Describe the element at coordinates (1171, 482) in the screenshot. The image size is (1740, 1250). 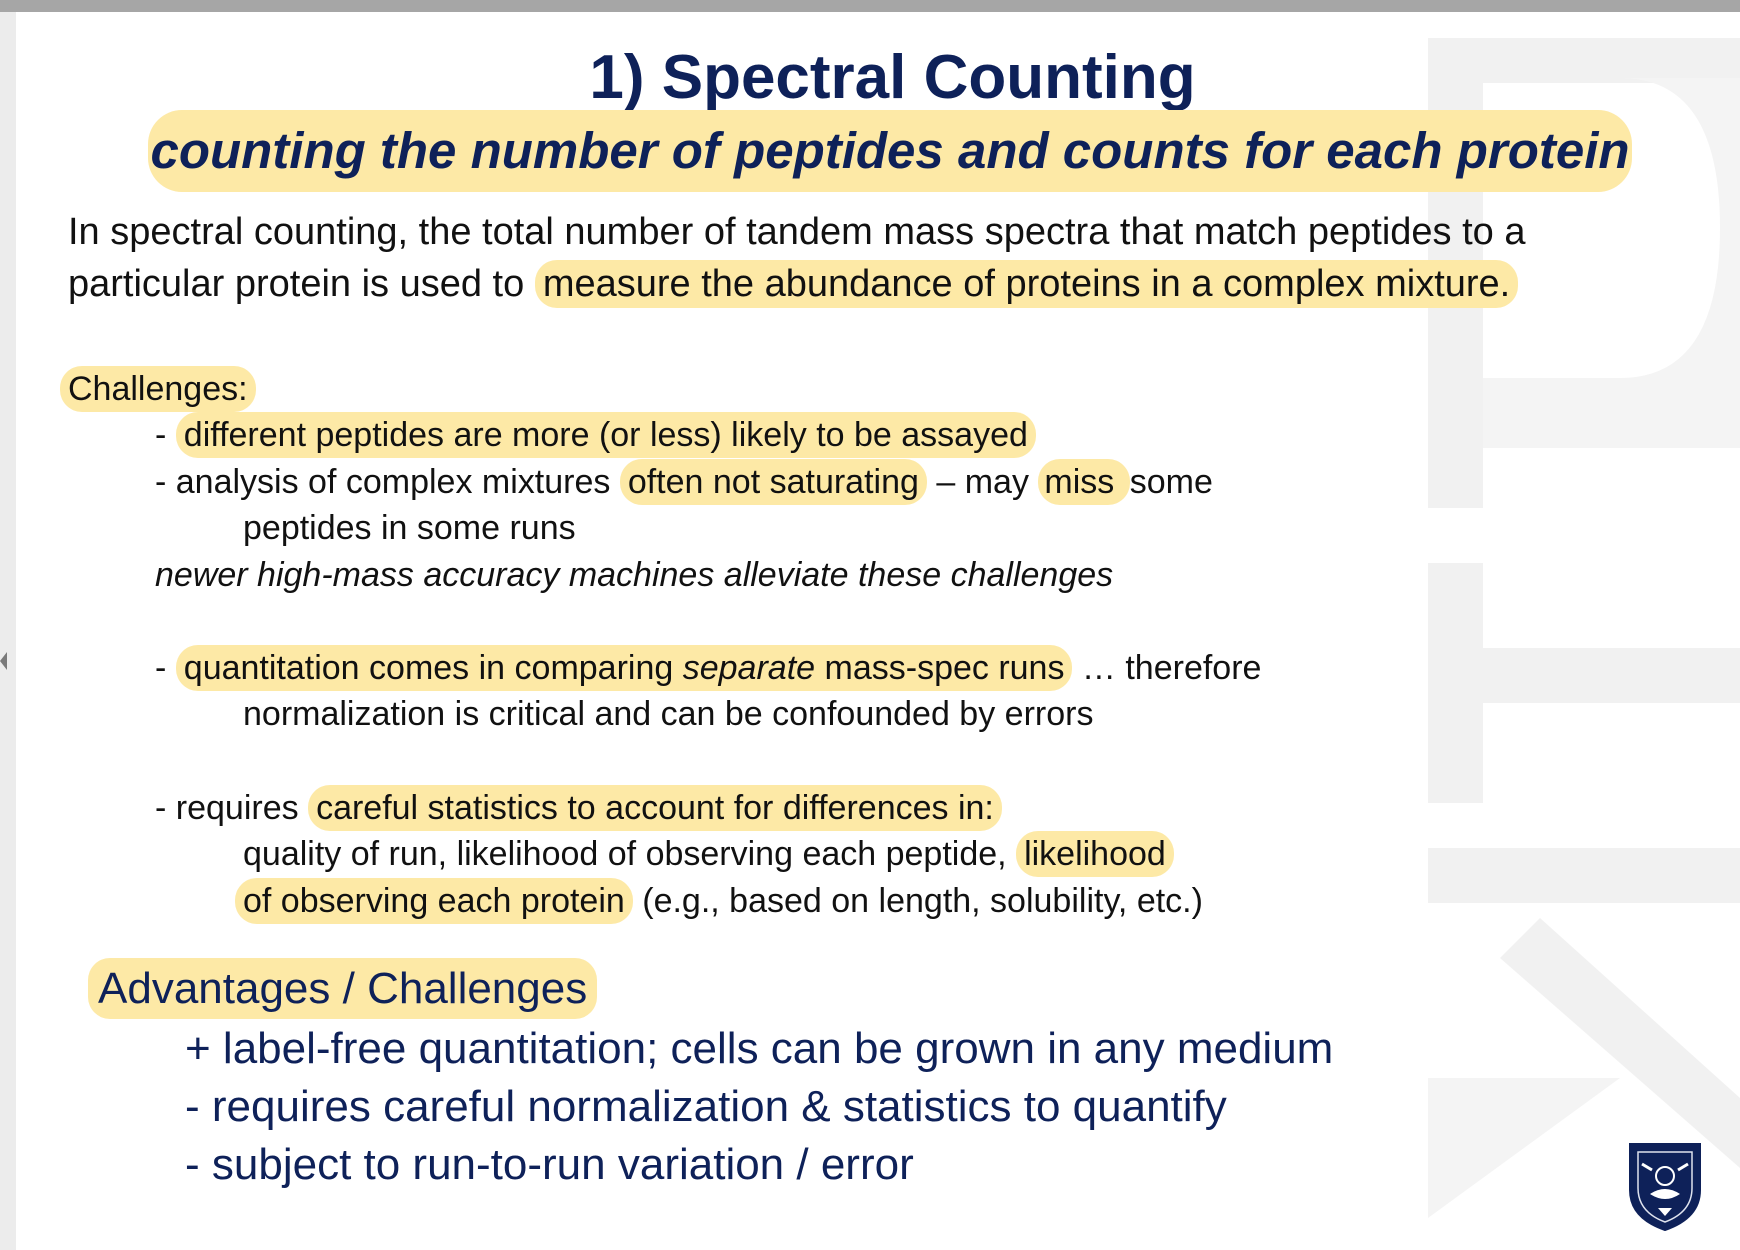
I see `challenge-item-2-text-c: some` at that location.